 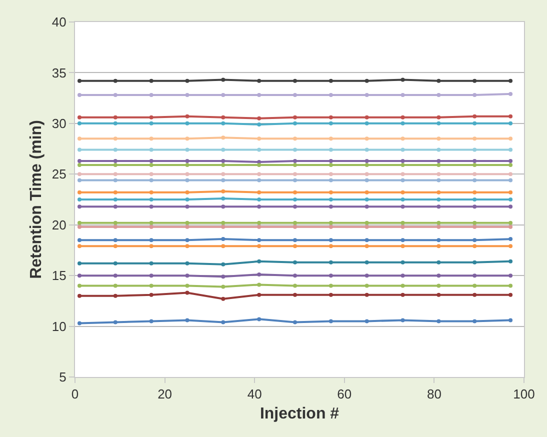 I want to click on y-tick-label: 20, so click(x=59, y=224).